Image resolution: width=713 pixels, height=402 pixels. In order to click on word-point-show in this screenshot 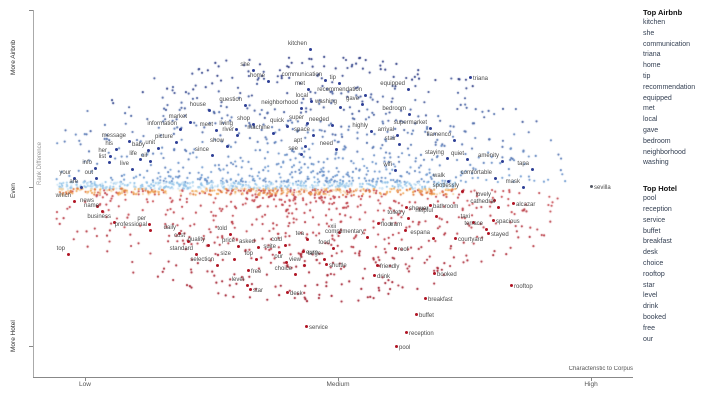, I will do `click(227, 146)`.